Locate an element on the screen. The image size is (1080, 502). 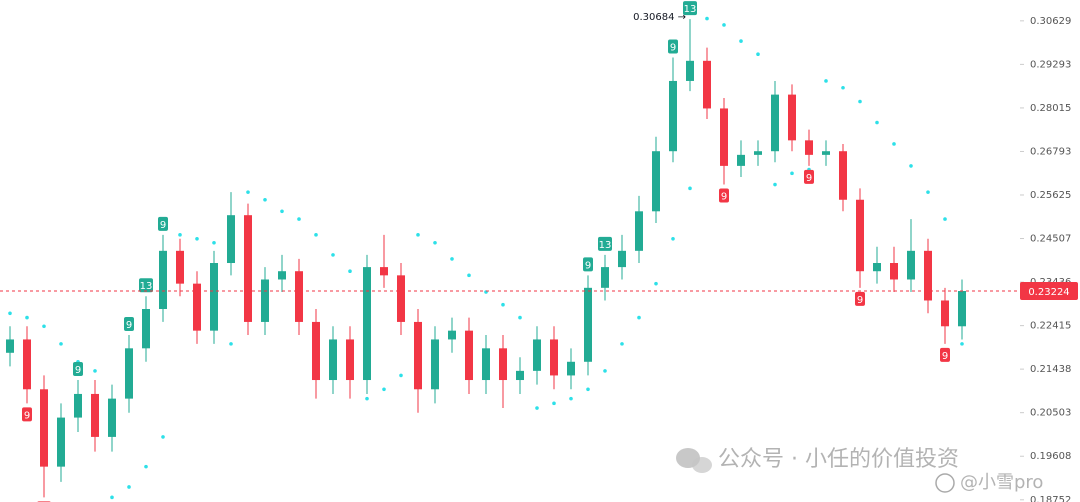
y-tick-label: 0.18752 is located at coordinates (1050, 498).